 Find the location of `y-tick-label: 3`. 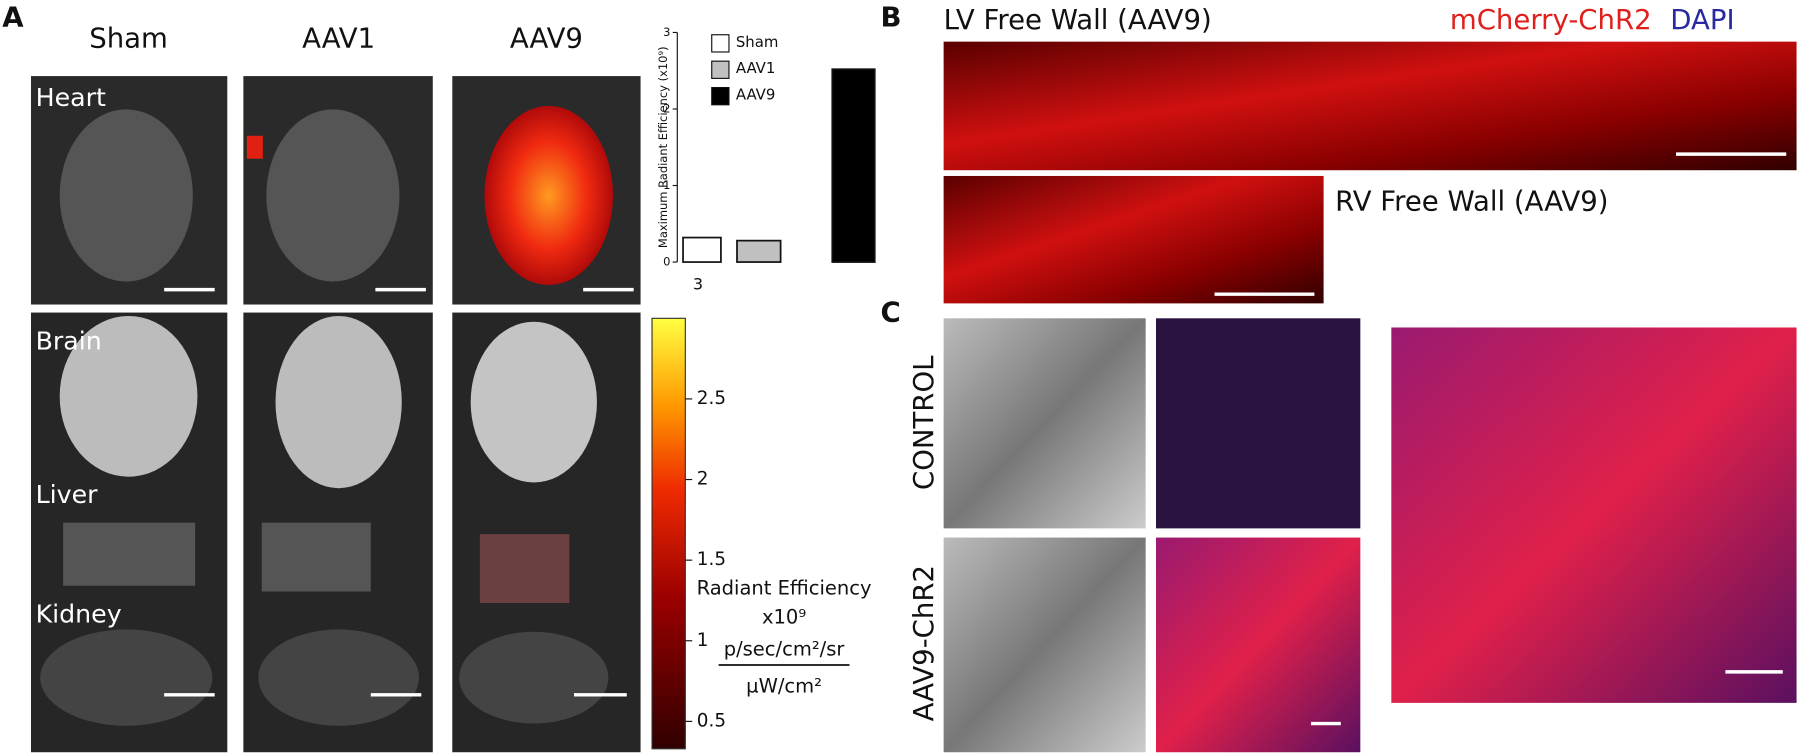

y-tick-label: 3 is located at coordinates (666, 32).